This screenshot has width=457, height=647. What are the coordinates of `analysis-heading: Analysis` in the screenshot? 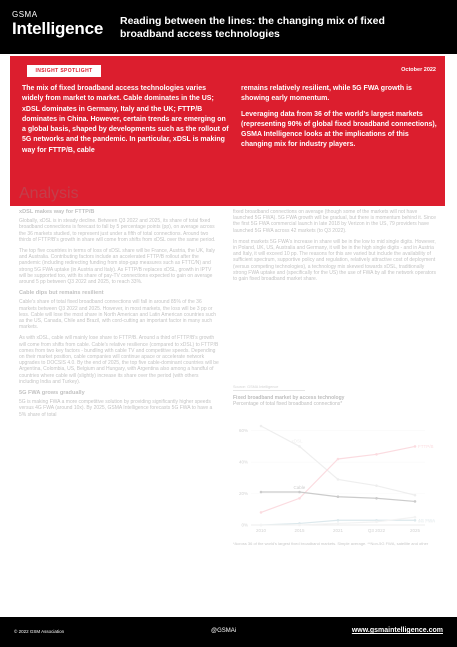 It's located at (49, 193).